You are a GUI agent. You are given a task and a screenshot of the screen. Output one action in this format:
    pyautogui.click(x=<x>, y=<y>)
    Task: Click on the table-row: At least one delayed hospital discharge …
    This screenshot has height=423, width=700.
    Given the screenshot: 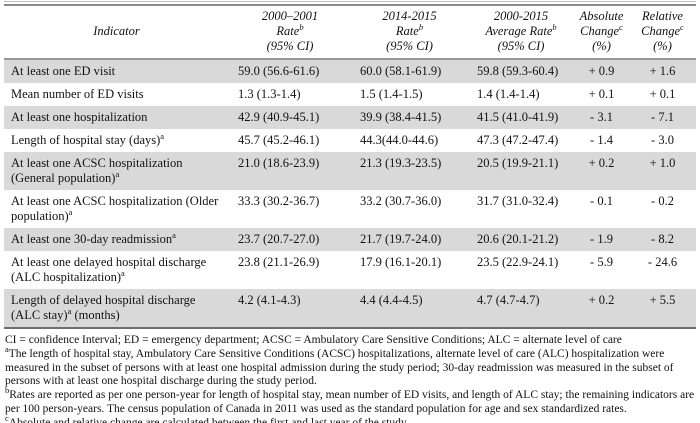 What is the action you would take?
    pyautogui.click(x=350, y=270)
    